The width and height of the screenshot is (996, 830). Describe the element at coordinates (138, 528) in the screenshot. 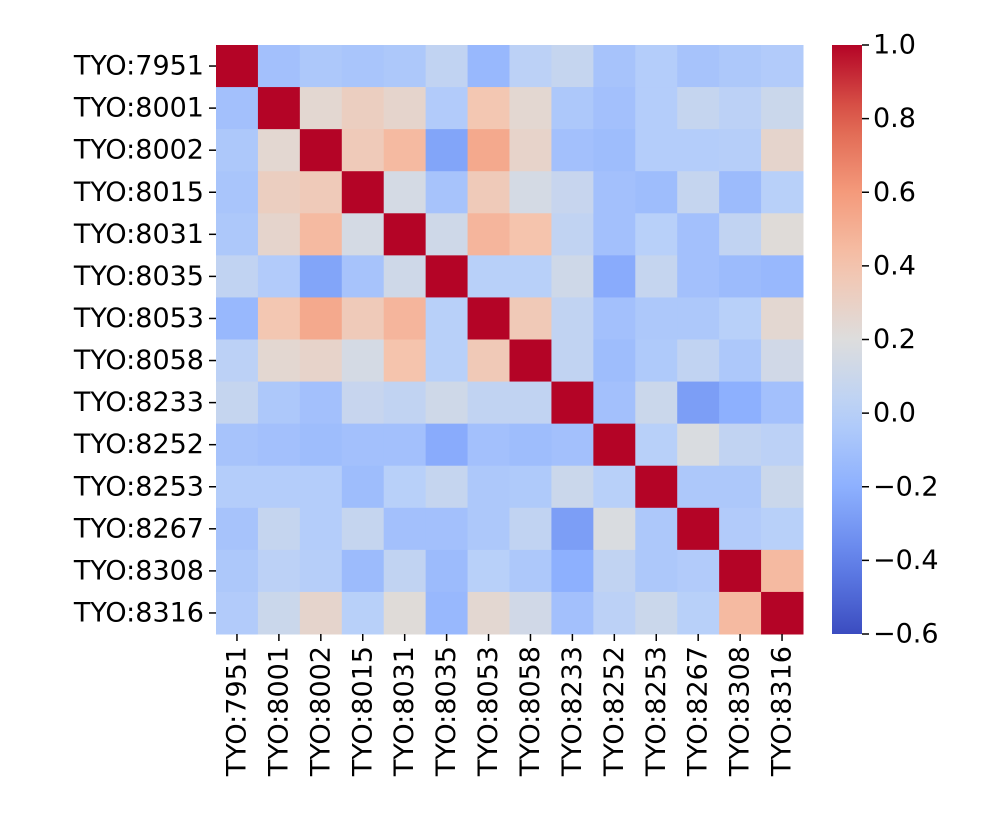

I see `y-tick-label: TYO:8267` at that location.